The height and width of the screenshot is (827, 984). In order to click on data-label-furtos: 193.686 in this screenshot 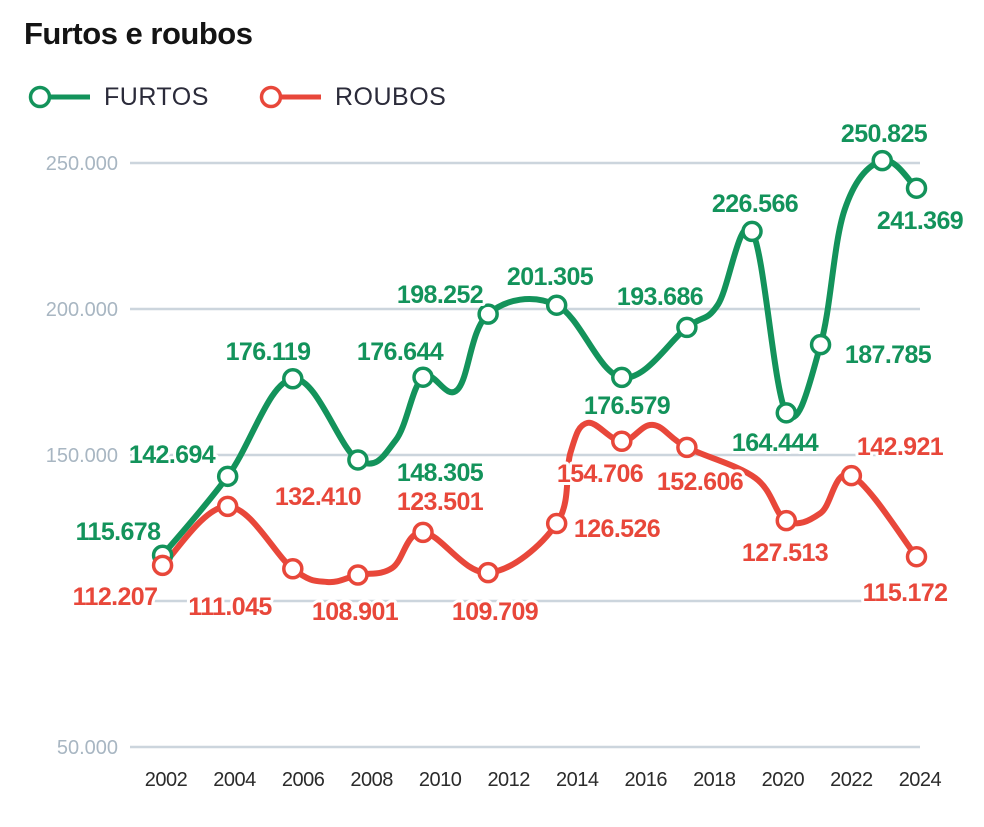, I will do `click(660, 297)`.